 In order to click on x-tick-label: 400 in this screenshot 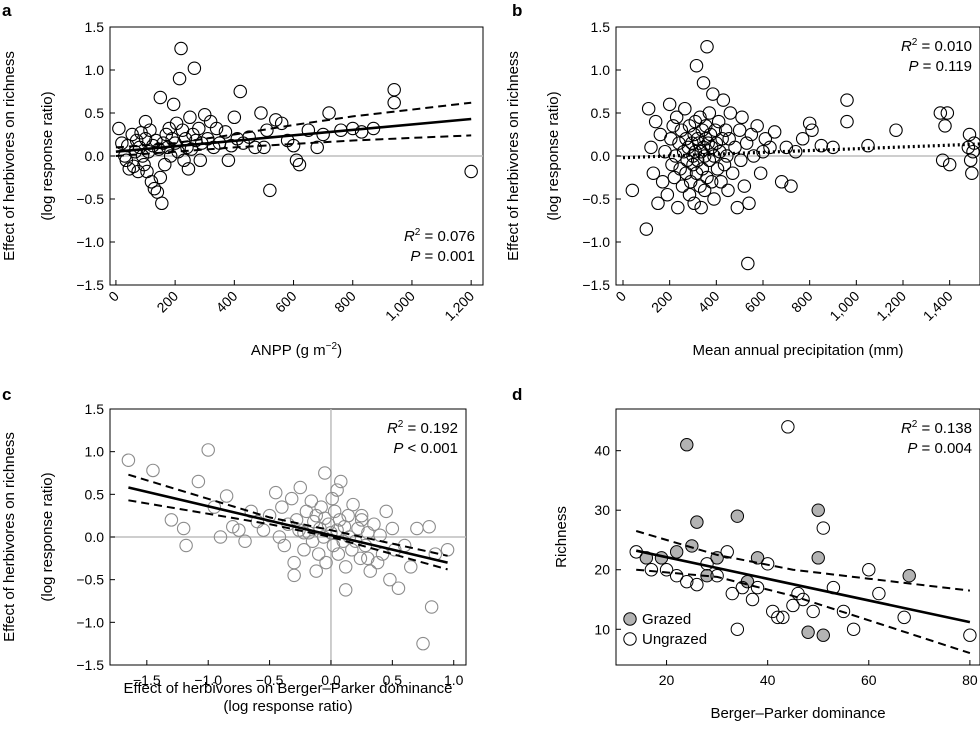, I will do `click(709, 302)`.